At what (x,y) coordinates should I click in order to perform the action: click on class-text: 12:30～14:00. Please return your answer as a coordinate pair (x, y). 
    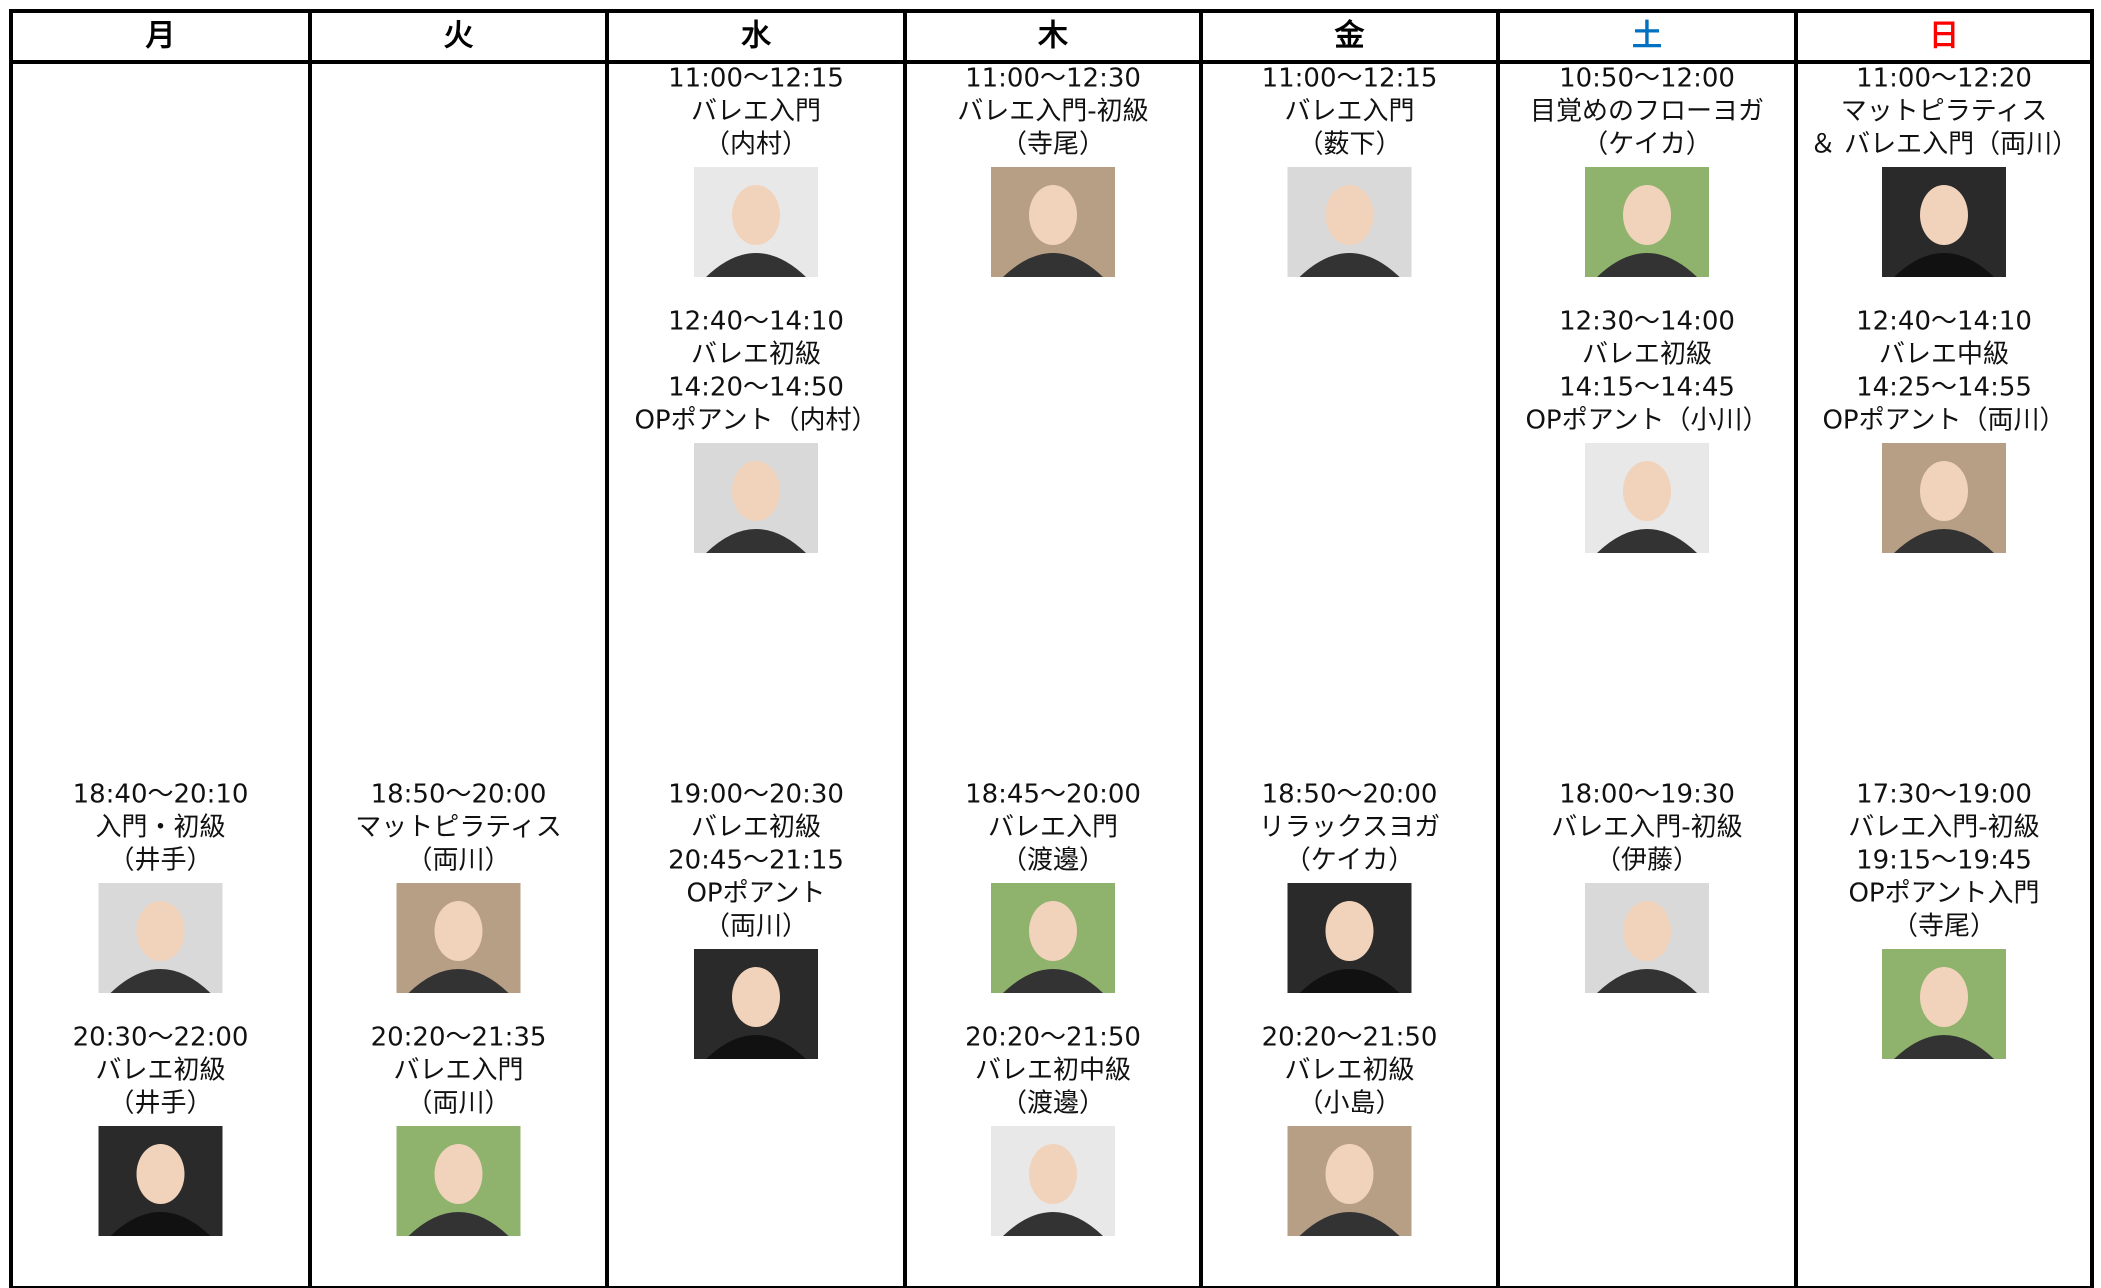
    Looking at the image, I should click on (1647, 322).